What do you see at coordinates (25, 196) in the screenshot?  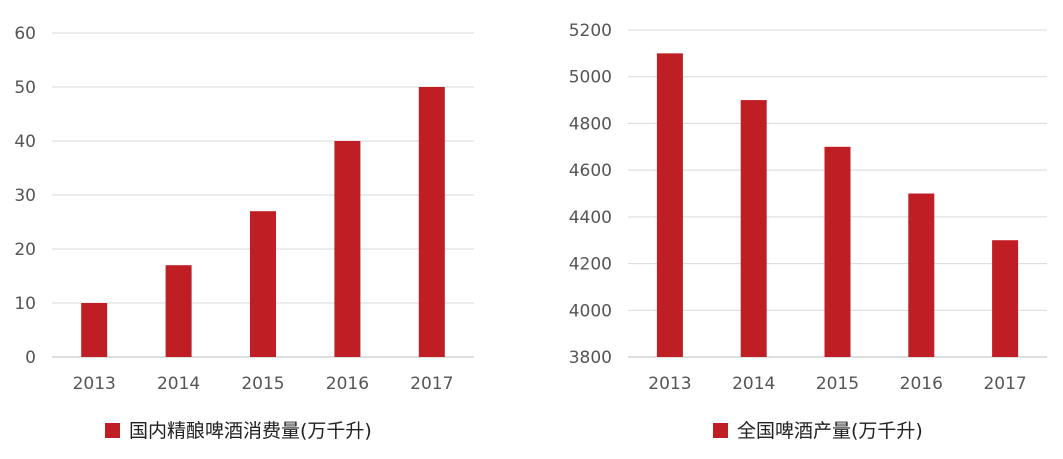 I see `y-tick-label: 30` at bounding box center [25, 196].